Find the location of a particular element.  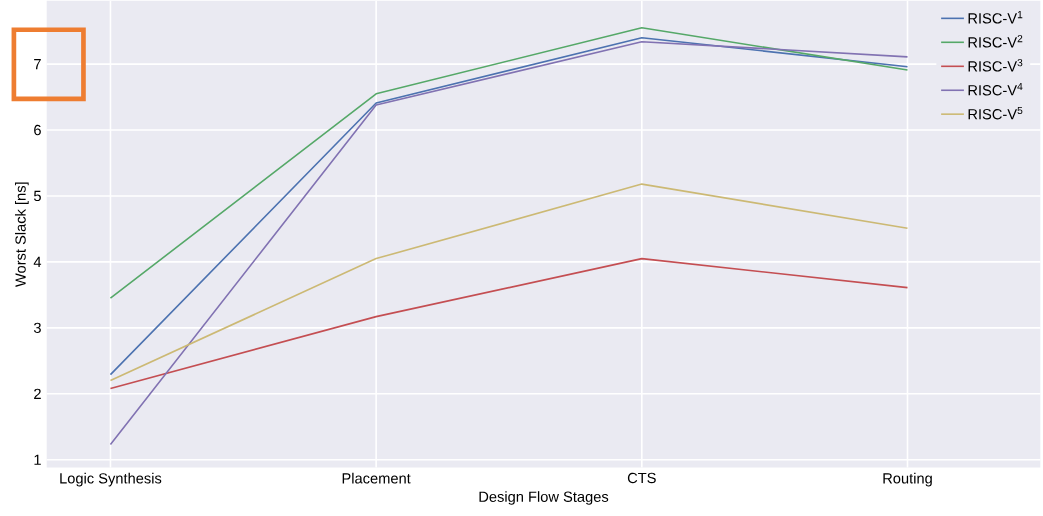

y-tick-label: 2 is located at coordinates (37, 394).